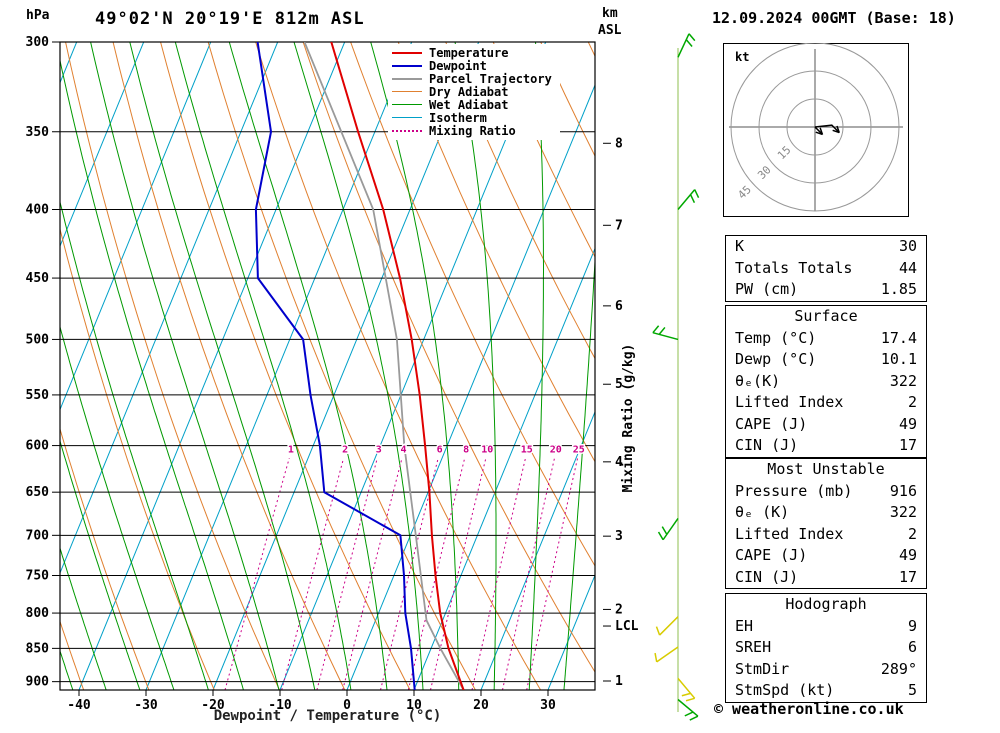  What do you see at coordinates (912, 625) in the screenshot?
I see `table-row-value: 9` at bounding box center [912, 625].